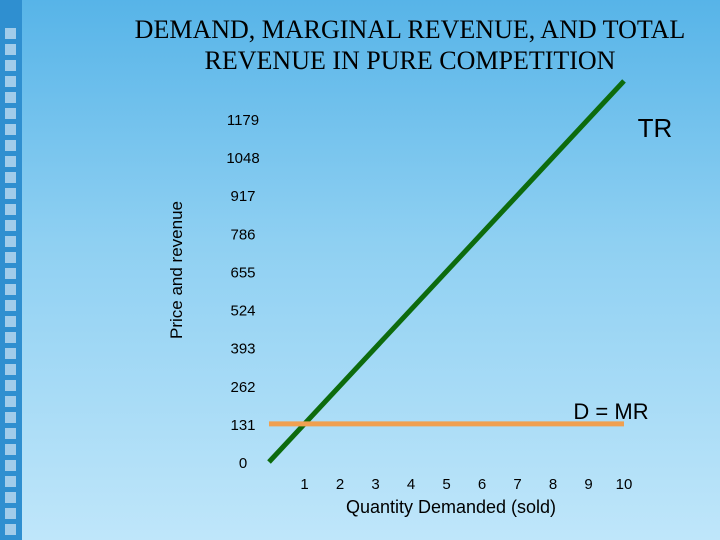  I want to click on x-tick-label: 7, so click(517, 484).